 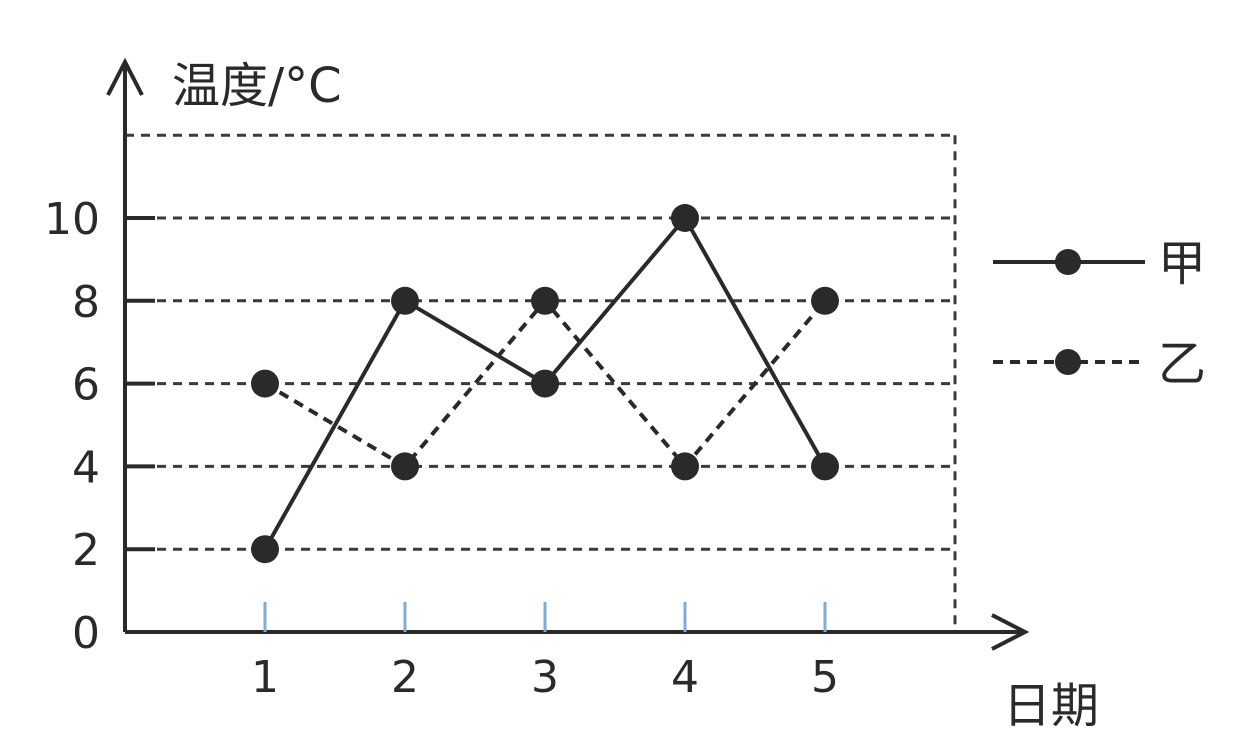 What do you see at coordinates (1010, 632) in the screenshot?
I see `x-axis-arrow` at bounding box center [1010, 632].